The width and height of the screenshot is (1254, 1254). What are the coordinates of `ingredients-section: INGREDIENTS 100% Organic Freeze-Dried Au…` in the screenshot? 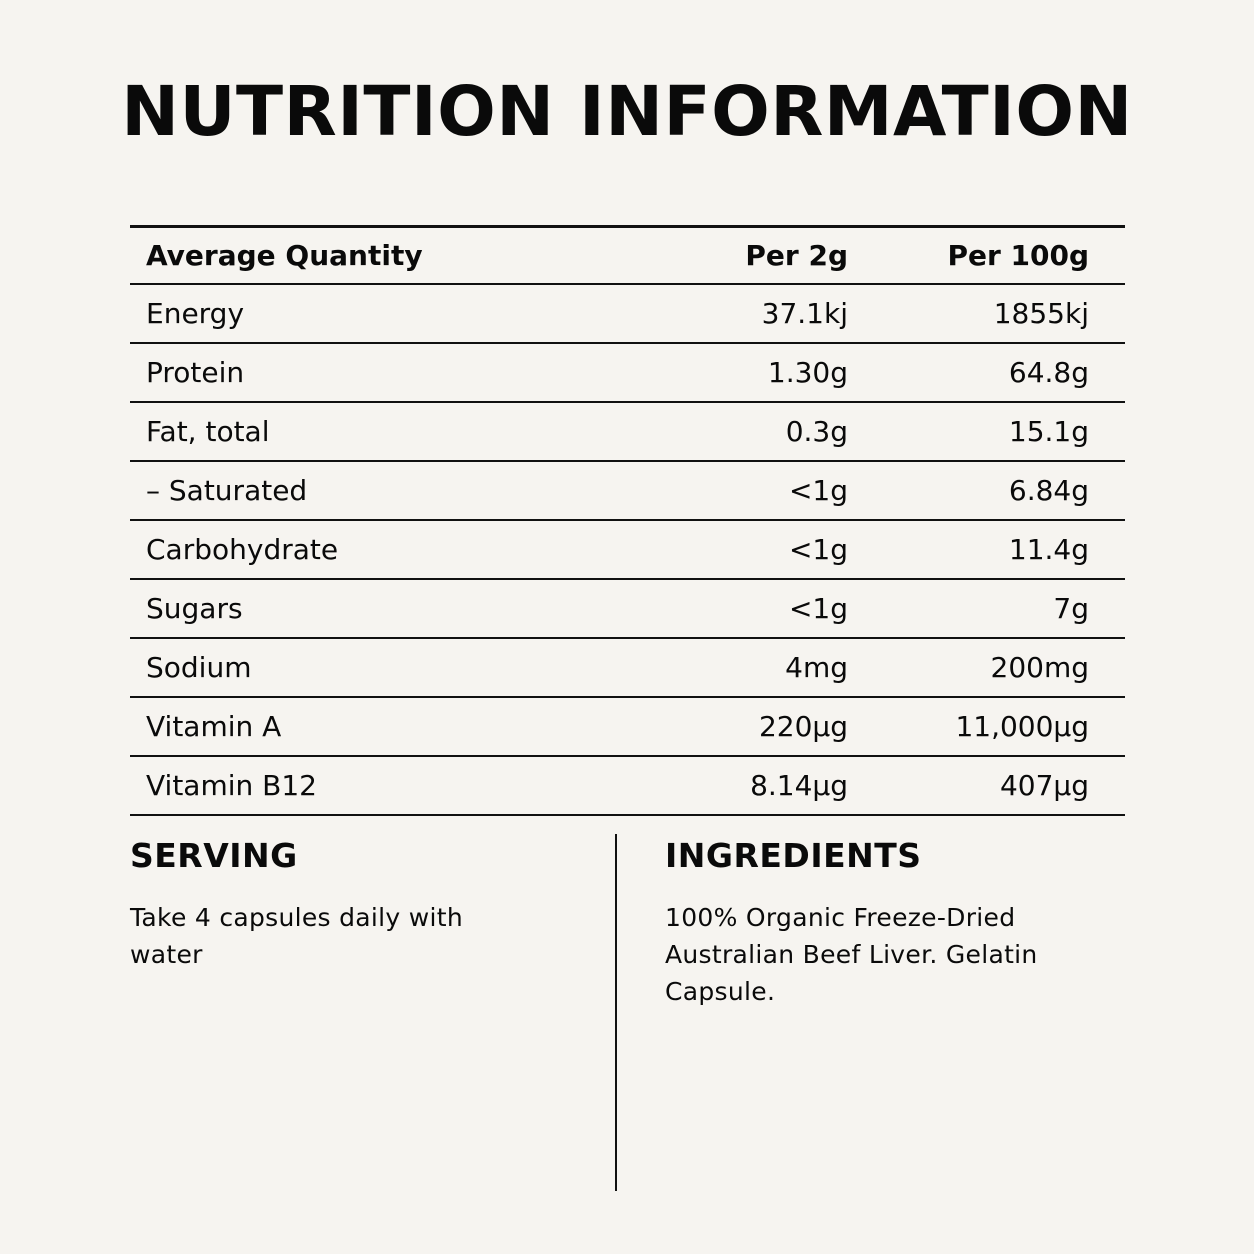 It's located at (875, 922).